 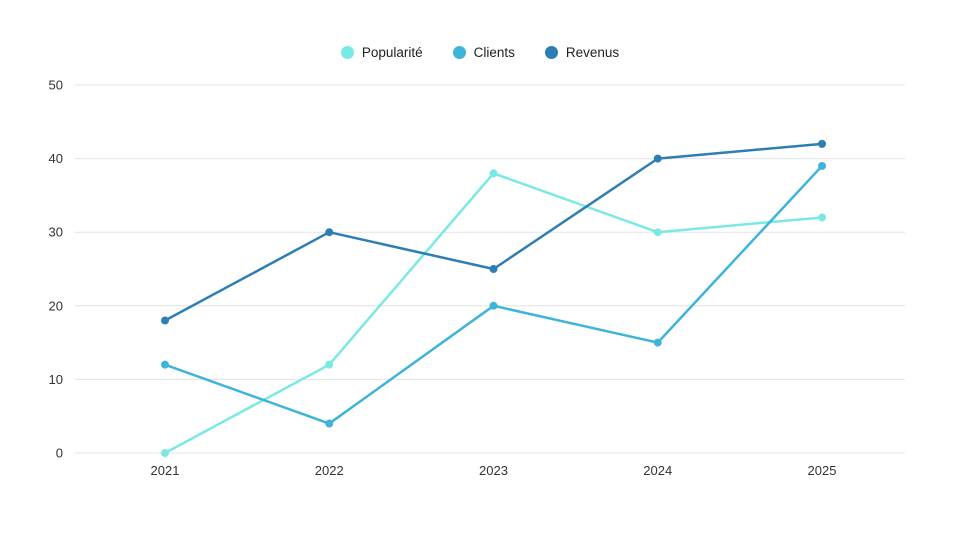 I want to click on x-axis-tick-label: 2023, so click(x=493, y=470).